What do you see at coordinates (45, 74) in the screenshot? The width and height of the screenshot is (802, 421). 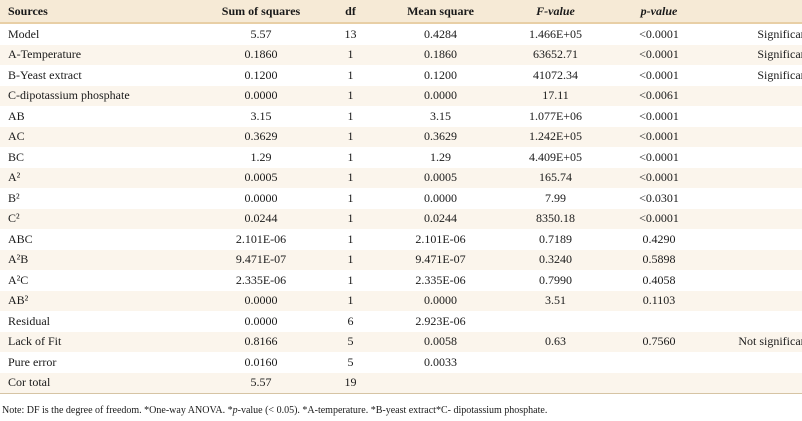 I see `cell-source: B-Yeast extract` at bounding box center [45, 74].